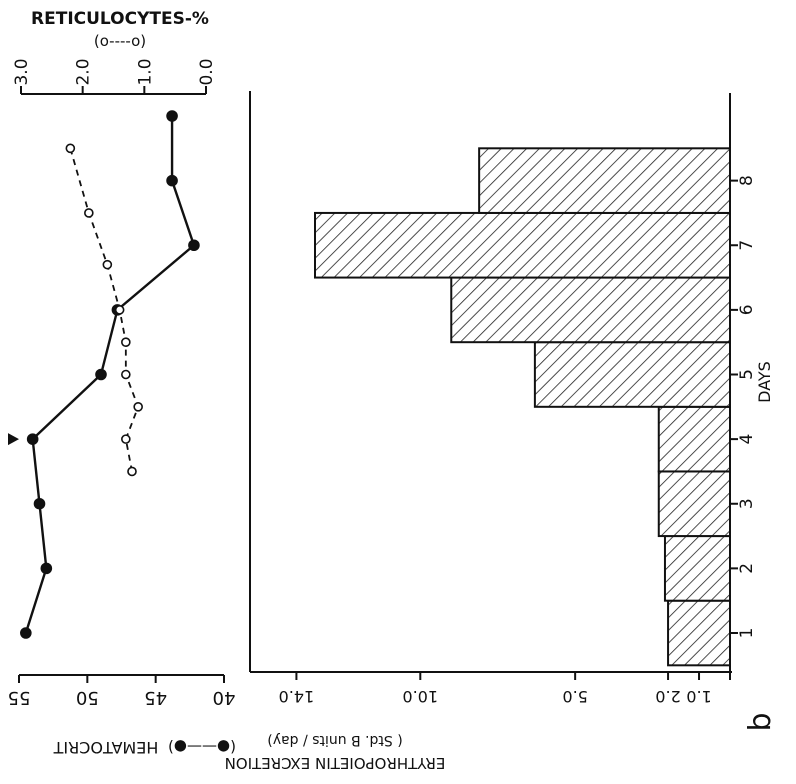 The image size is (796, 784). I want to click on injection-marker-icon, so click(13, 439).